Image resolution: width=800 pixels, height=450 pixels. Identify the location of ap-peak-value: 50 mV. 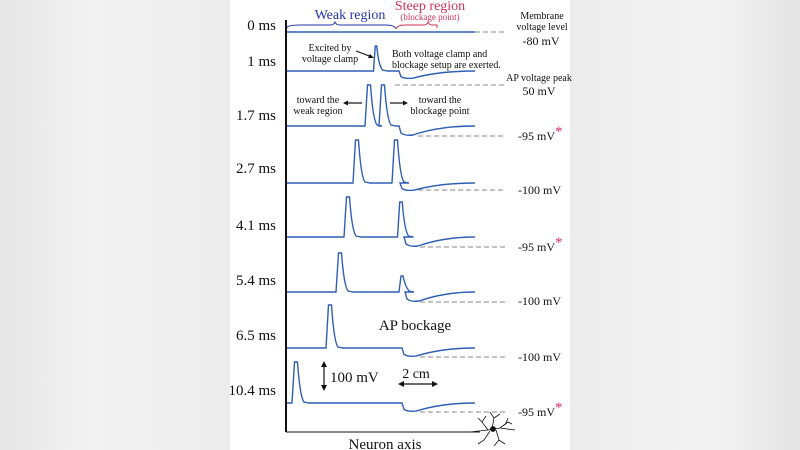
(539, 91).